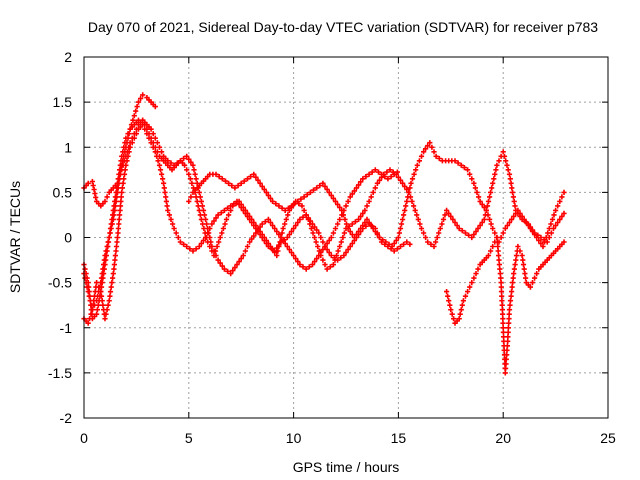  I want to click on y-tick-label: -2, so click(66, 418).